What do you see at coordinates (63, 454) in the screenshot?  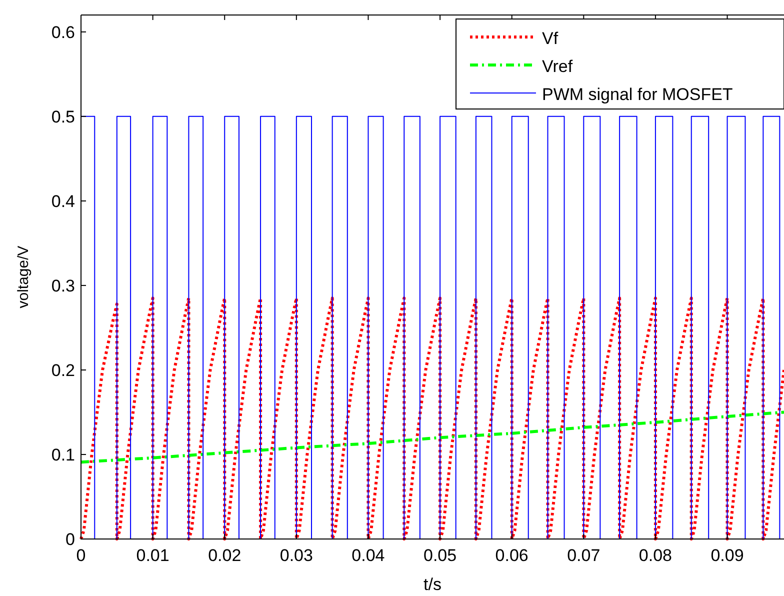 I see `y-tick-label: 0.1` at bounding box center [63, 454].